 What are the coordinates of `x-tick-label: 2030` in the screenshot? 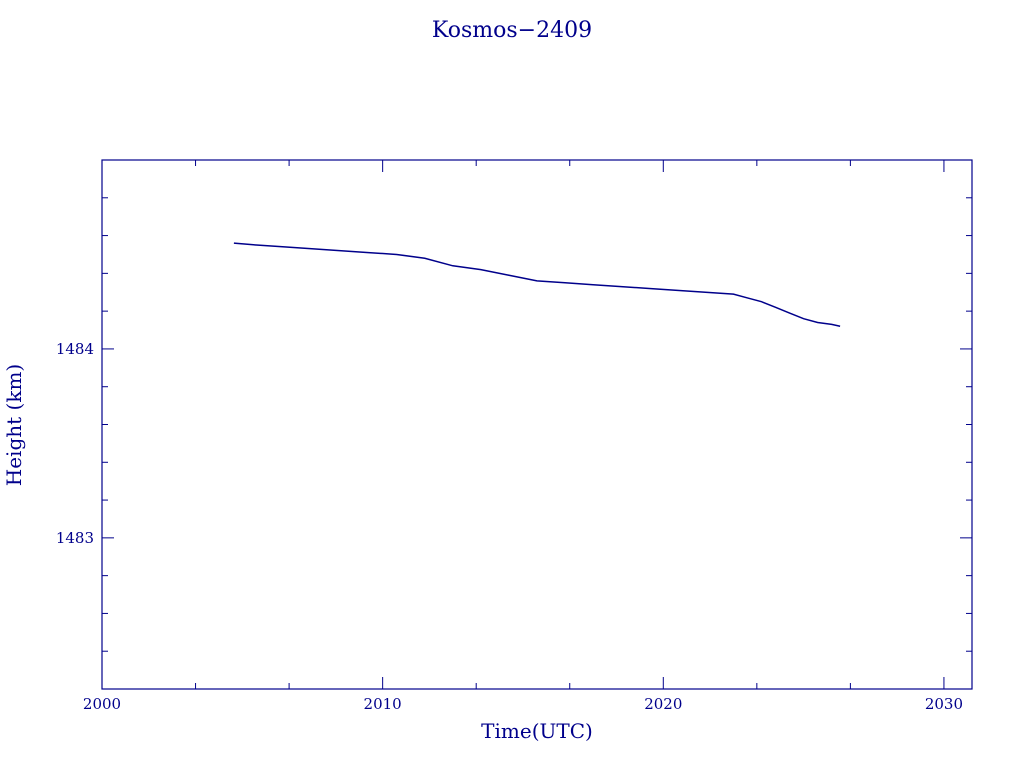 It's located at (944, 704).